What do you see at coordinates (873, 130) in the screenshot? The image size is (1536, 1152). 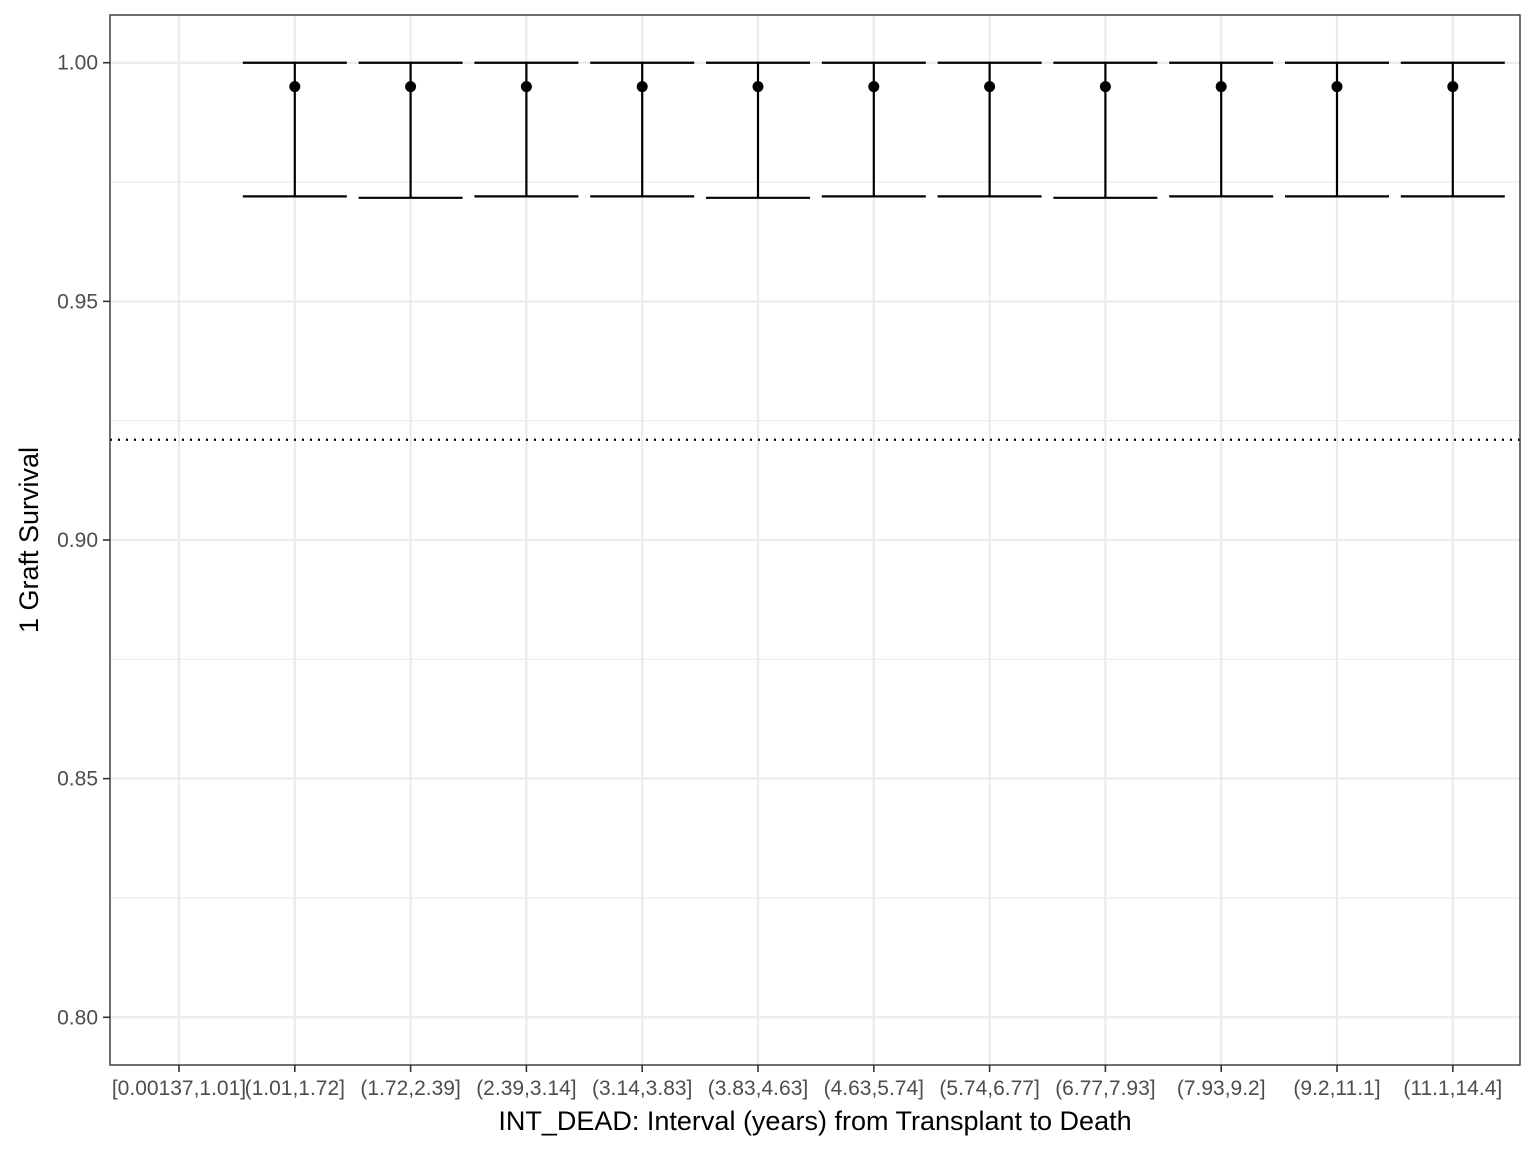 I see `error-bars` at bounding box center [873, 130].